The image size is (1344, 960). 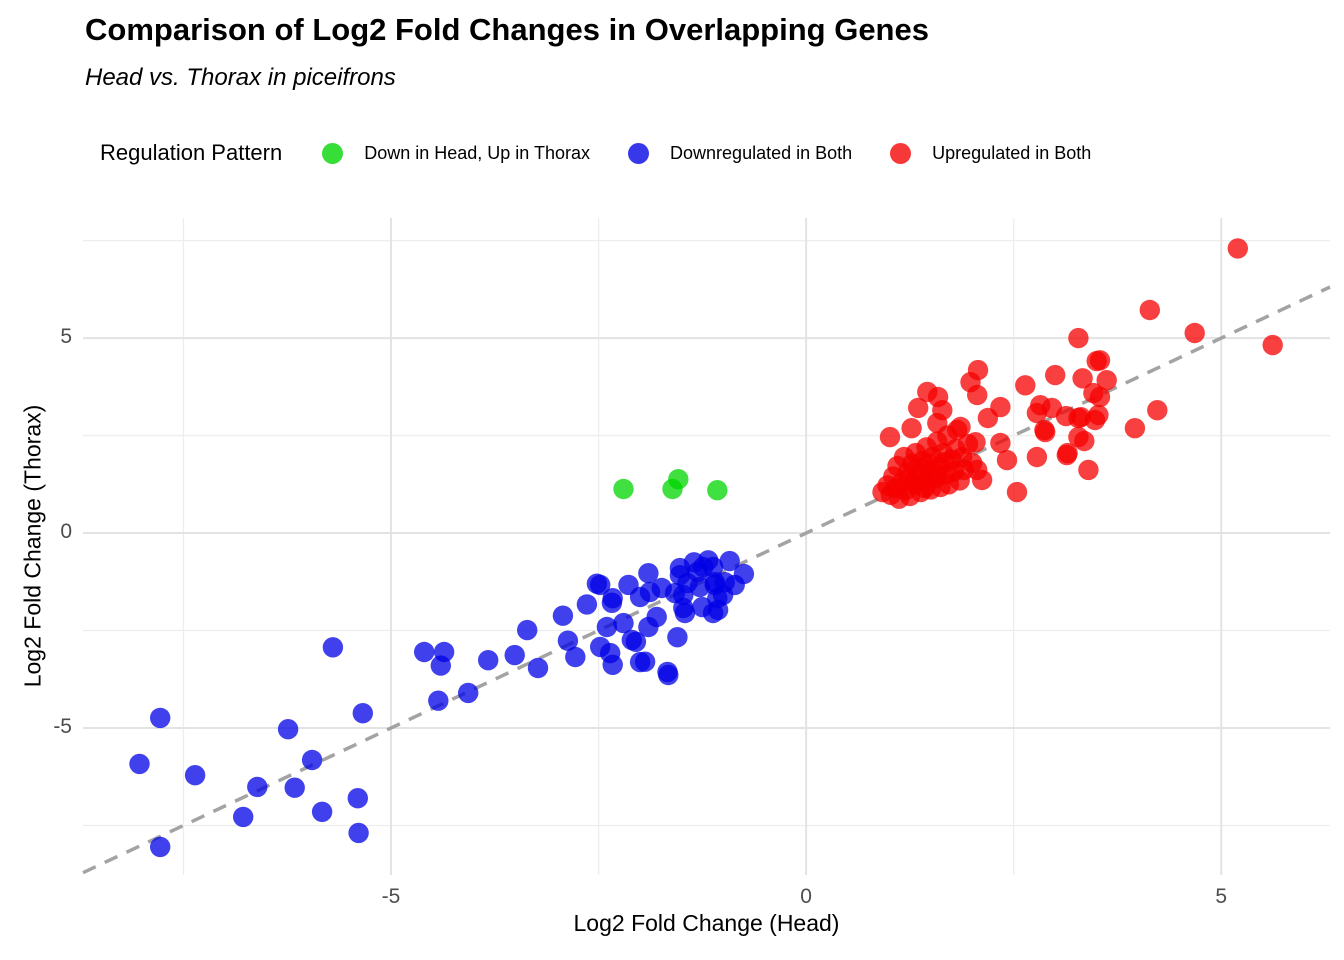 What do you see at coordinates (1221, 896) in the screenshot?
I see `x-tick-label: 5` at bounding box center [1221, 896].